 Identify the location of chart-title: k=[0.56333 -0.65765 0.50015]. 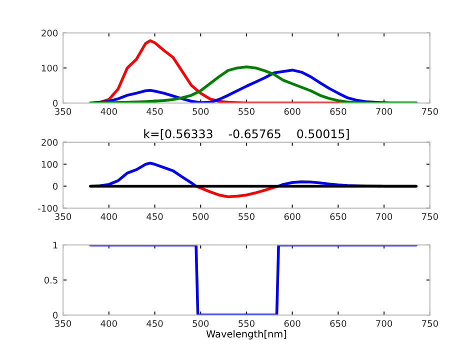
(246, 134).